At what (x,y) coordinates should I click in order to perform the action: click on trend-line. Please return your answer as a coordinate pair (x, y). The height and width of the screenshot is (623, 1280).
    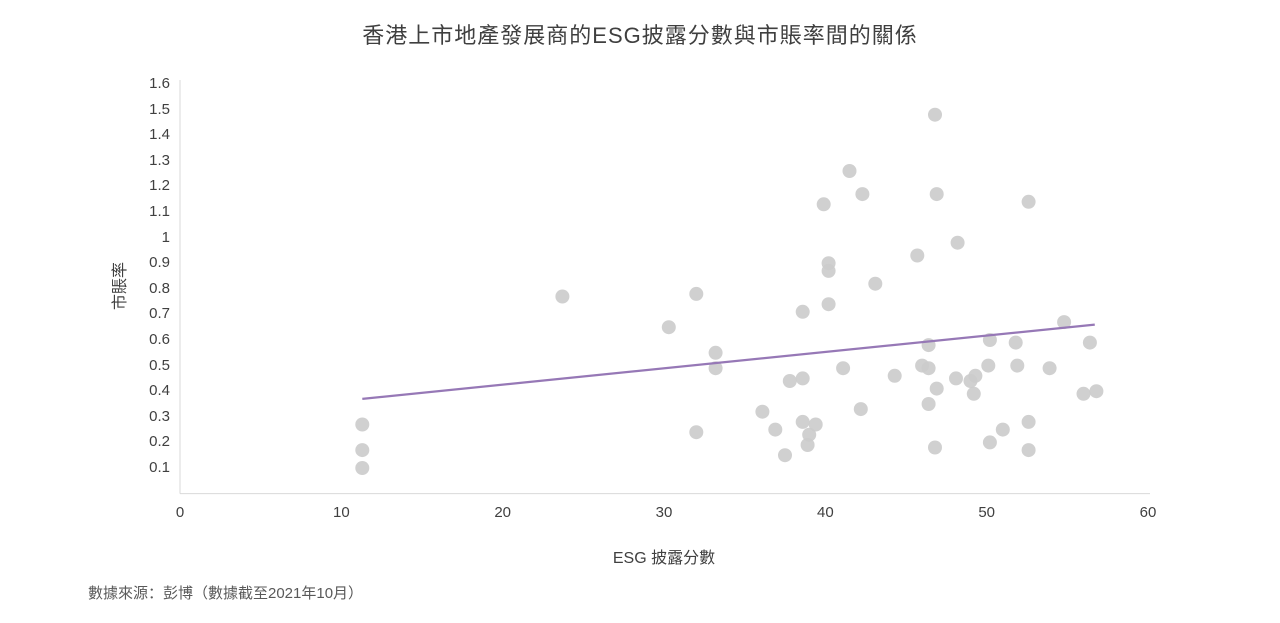
    Looking at the image, I should click on (728, 361).